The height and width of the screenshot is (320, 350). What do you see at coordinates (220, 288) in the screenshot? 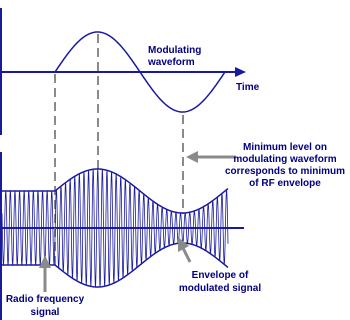
I see `label: modulated signal` at bounding box center [220, 288].